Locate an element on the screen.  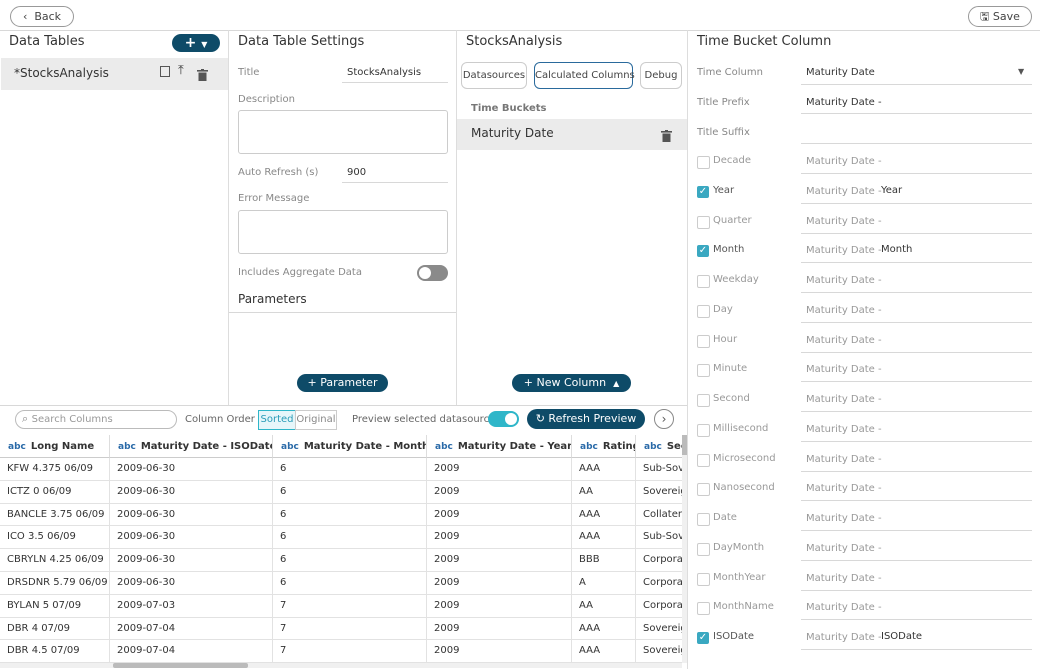
search-box: ⌕ Search Columns is located at coordinates (96, 419).